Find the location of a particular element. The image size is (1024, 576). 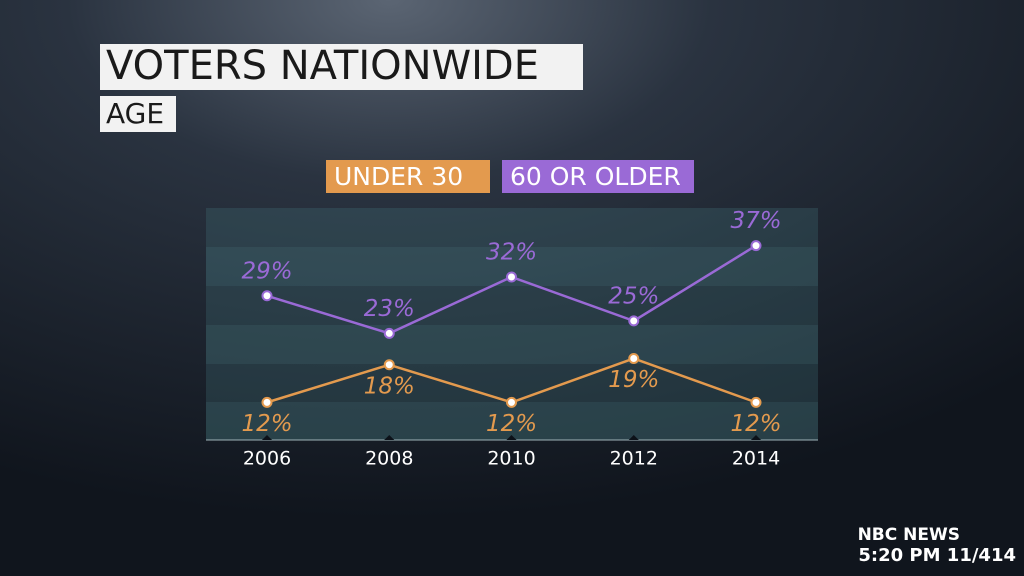

subtitle-box is located at coordinates (138, 114).